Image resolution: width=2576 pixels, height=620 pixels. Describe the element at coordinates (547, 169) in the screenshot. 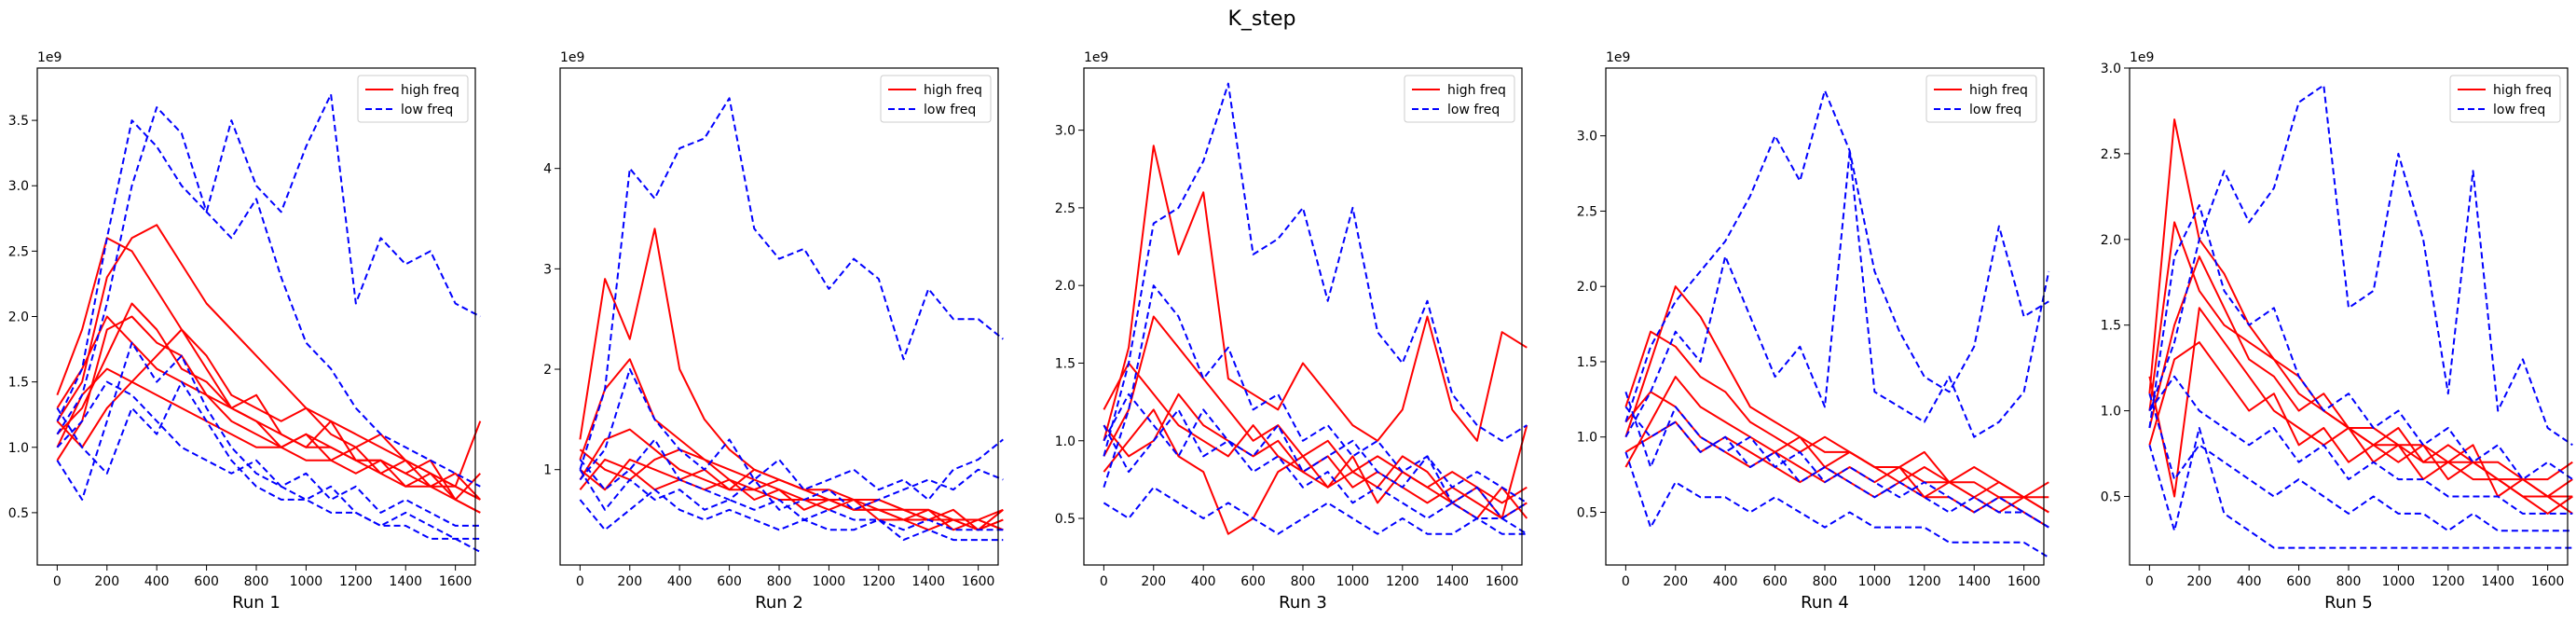

I see `y-tick-label: 4` at that location.